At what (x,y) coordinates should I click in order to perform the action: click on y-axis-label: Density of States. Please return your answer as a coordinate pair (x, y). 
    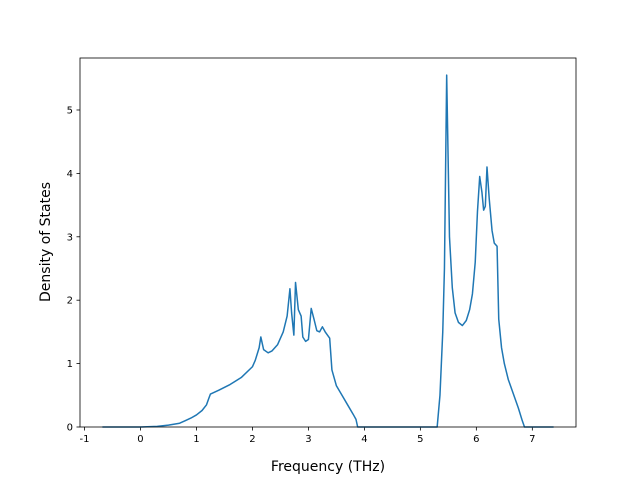
    Looking at the image, I should click on (46, 242).